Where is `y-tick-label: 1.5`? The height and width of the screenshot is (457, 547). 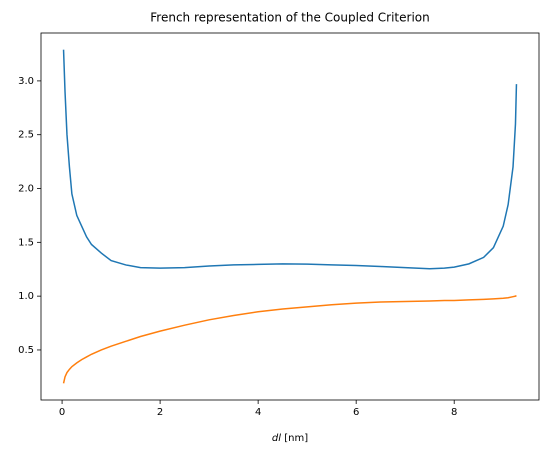 y-tick-label: 1.5 is located at coordinates (26, 242).